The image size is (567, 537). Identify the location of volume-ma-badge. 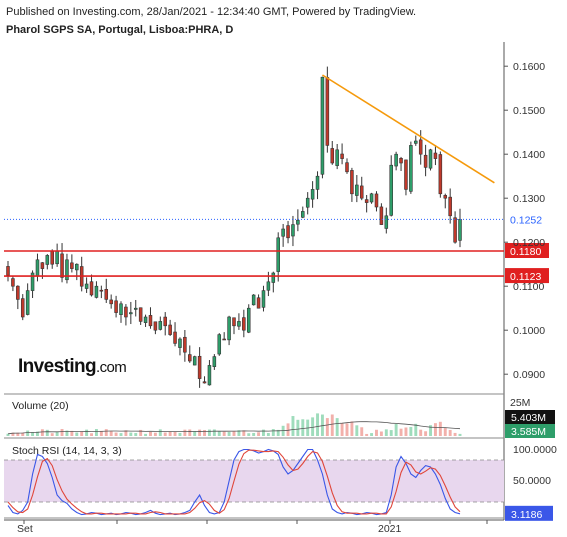
(530, 431).